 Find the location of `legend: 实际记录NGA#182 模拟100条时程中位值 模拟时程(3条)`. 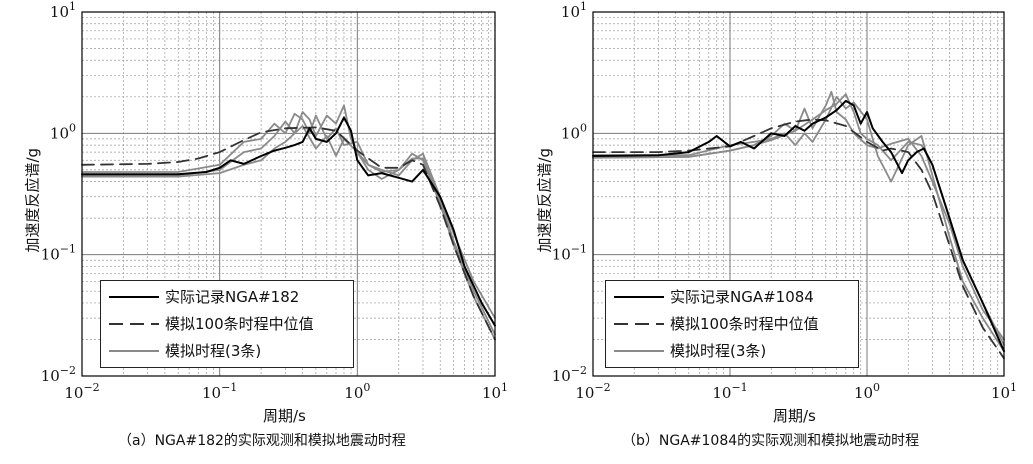

legend: 实际记录NGA#182 模拟100条时程中位值 模拟时程(3条) is located at coordinates (227, 324).